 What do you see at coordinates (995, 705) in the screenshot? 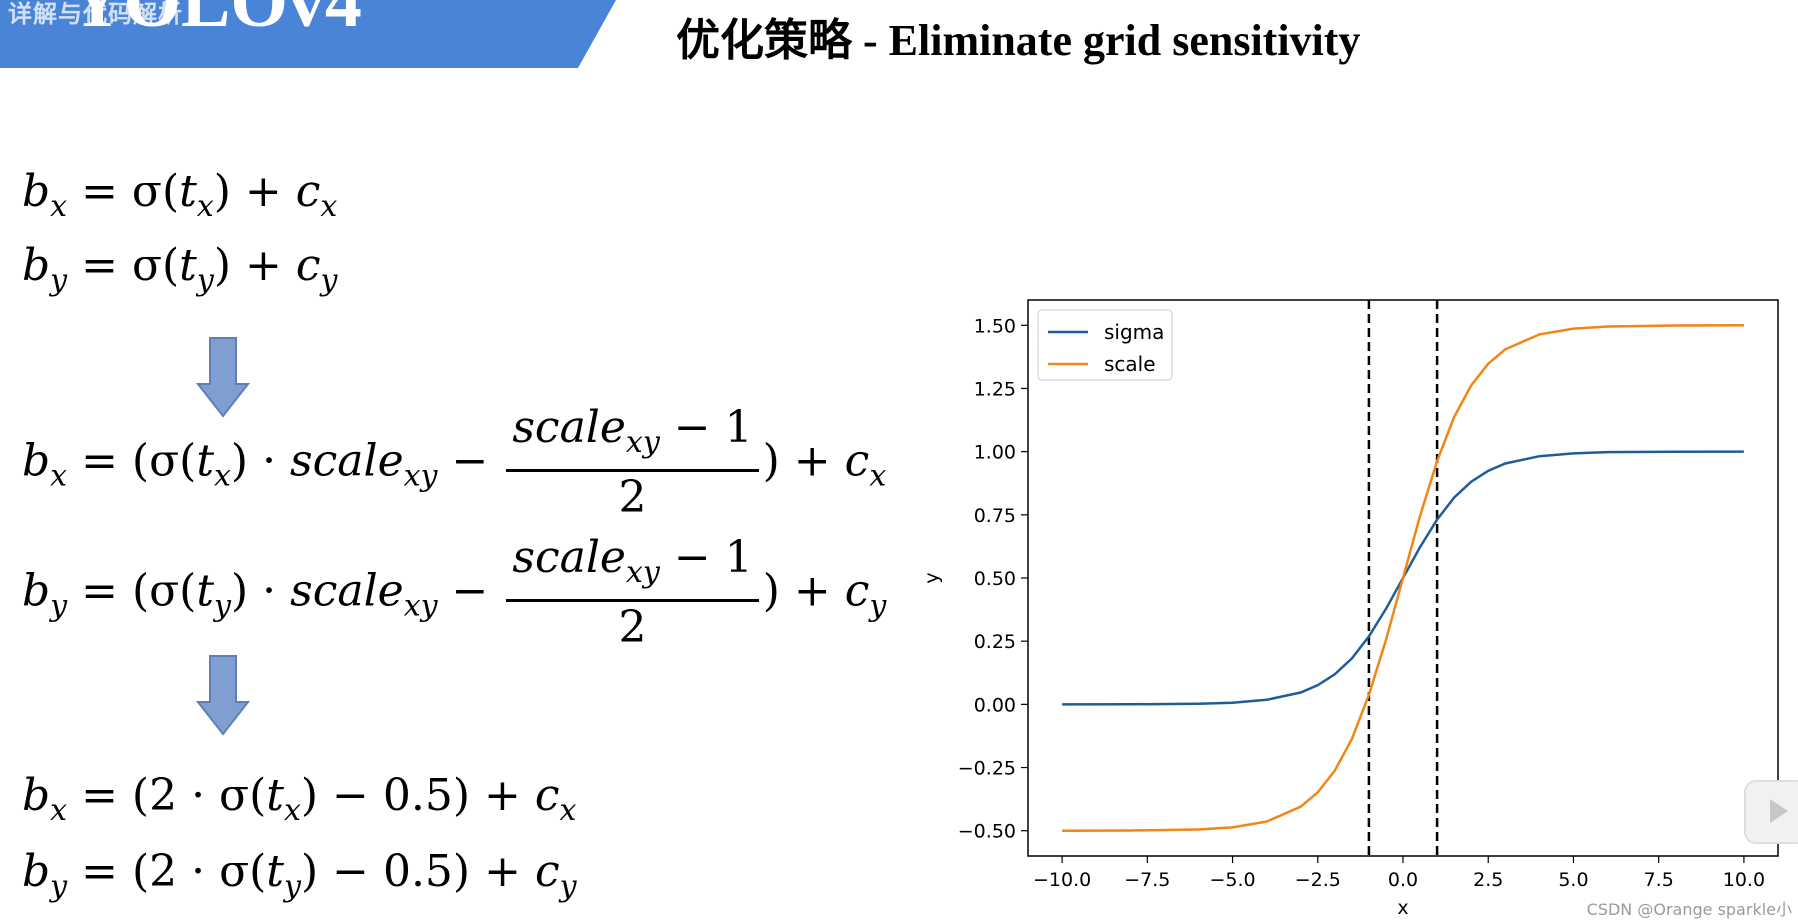
I see `y-tick-label: 0.00` at bounding box center [995, 705].